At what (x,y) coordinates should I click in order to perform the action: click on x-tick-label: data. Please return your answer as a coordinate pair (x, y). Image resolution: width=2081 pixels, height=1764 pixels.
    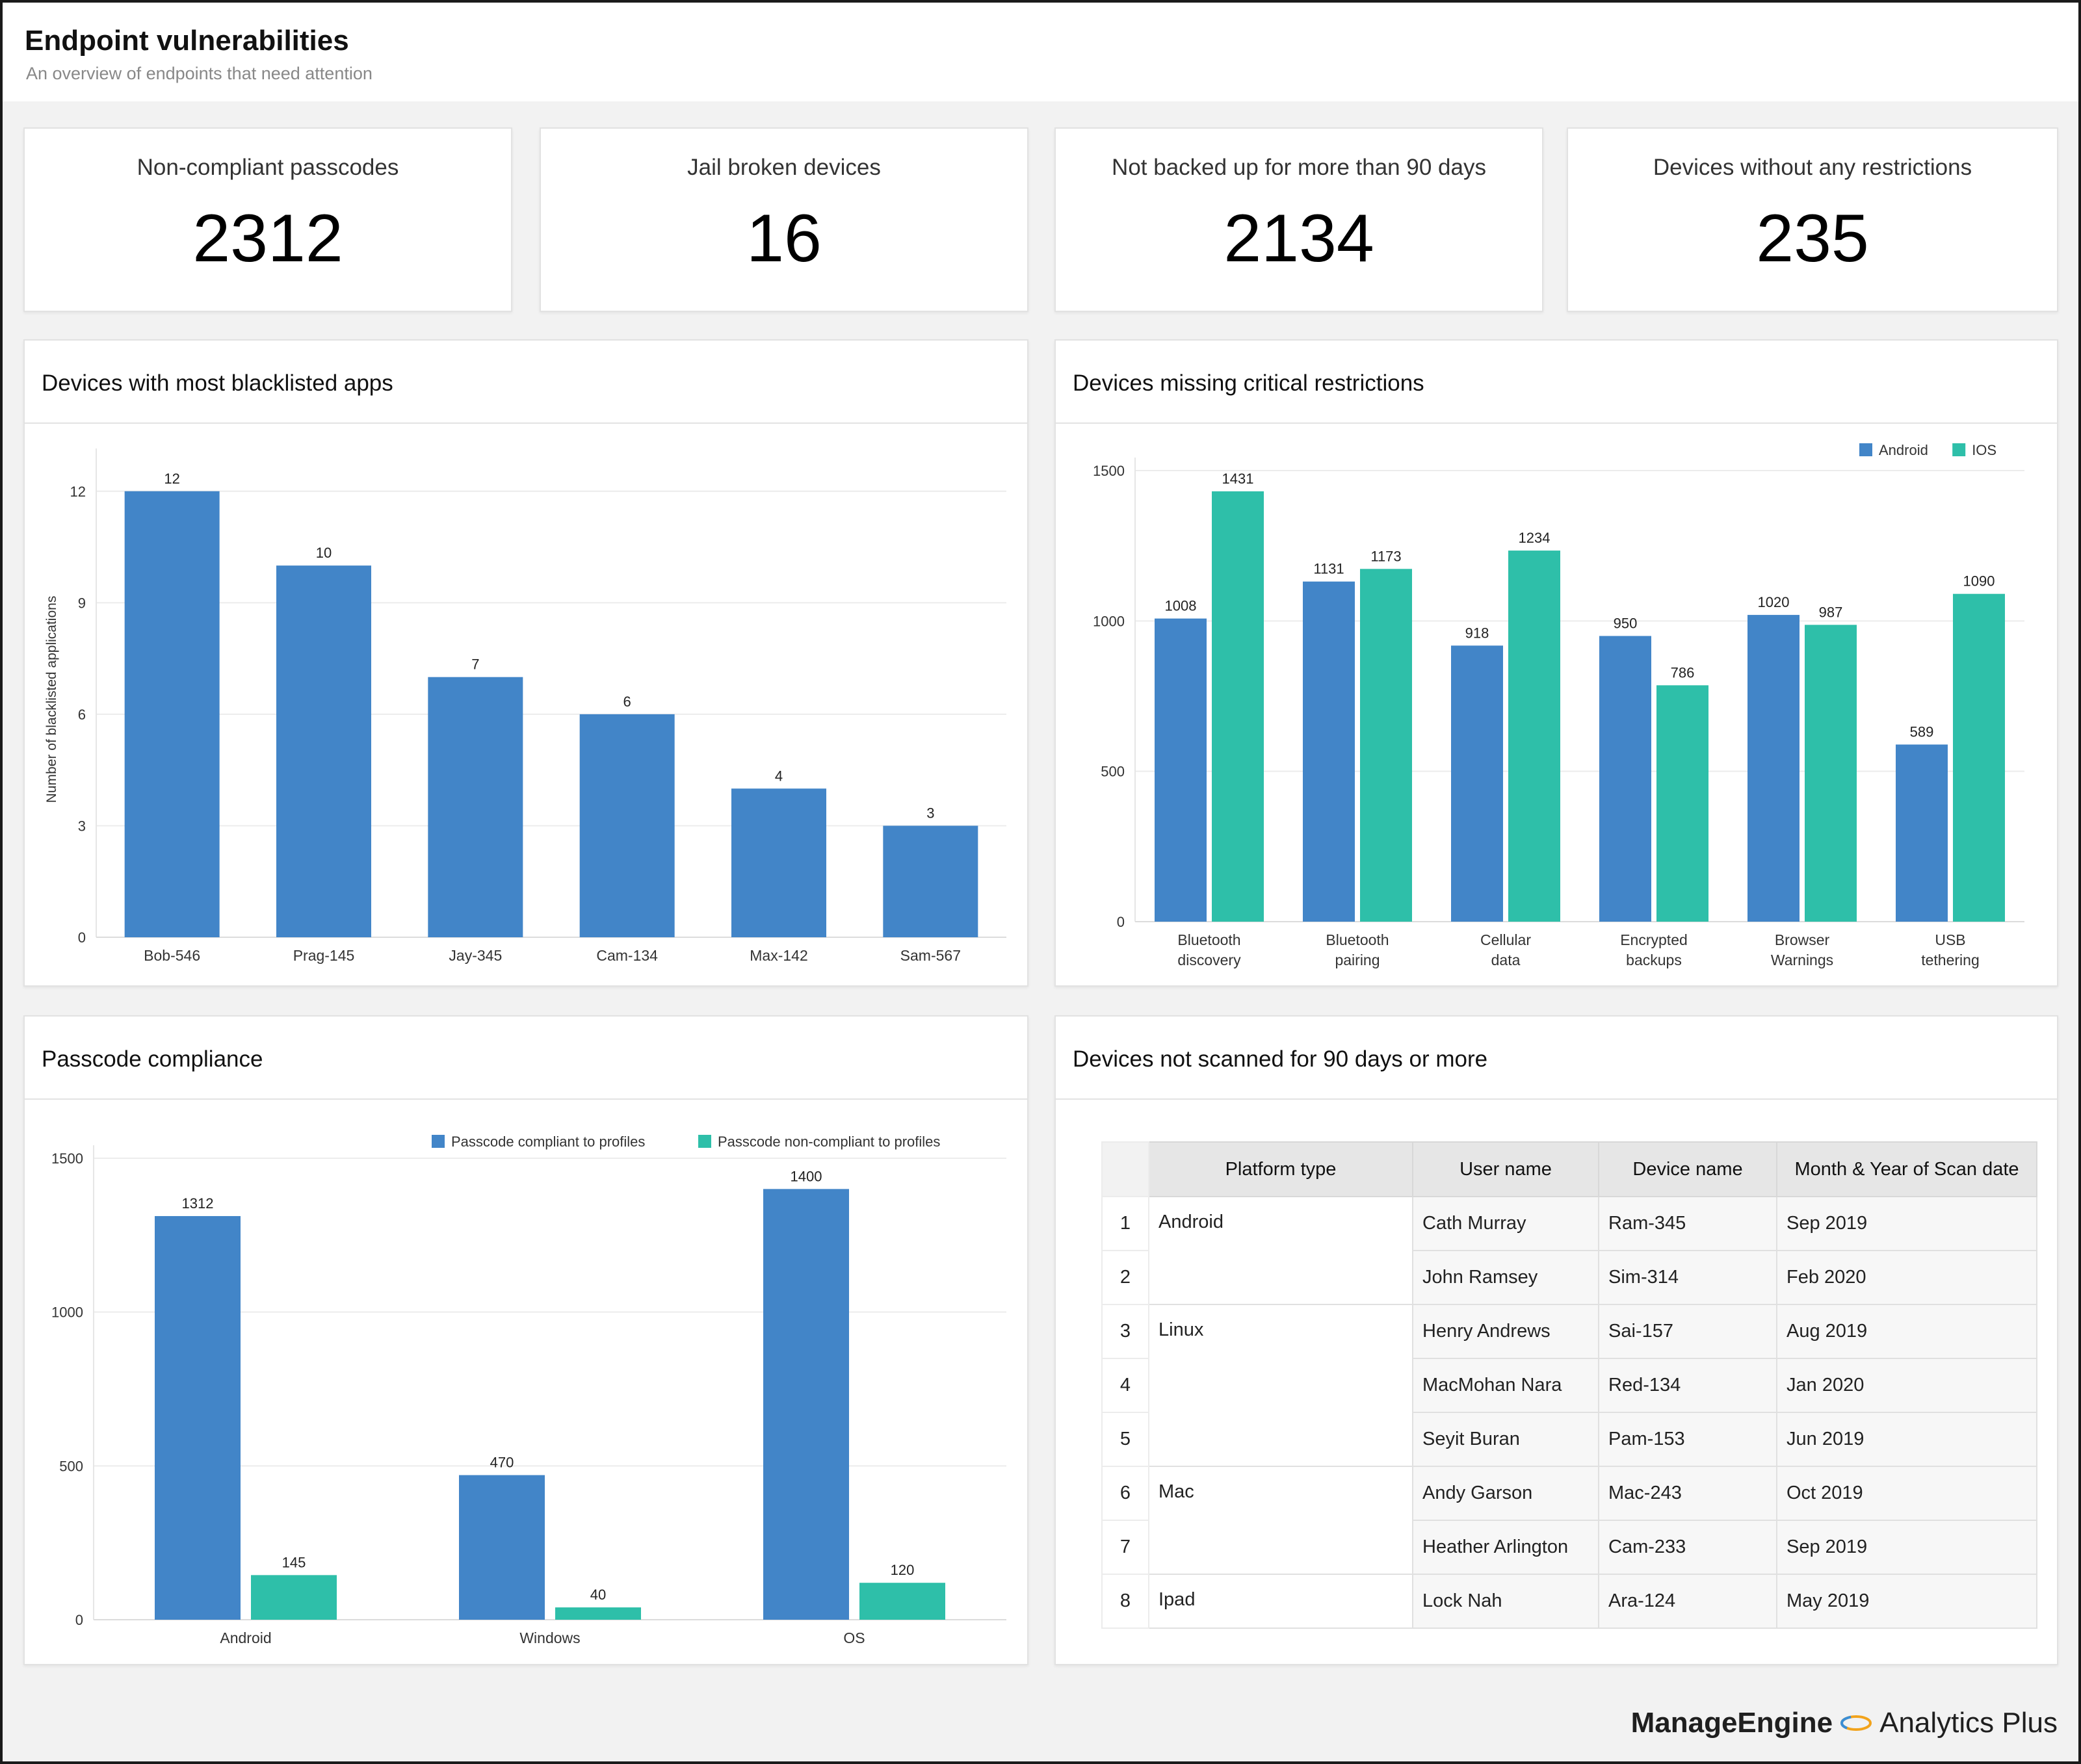
    Looking at the image, I should click on (1506, 960).